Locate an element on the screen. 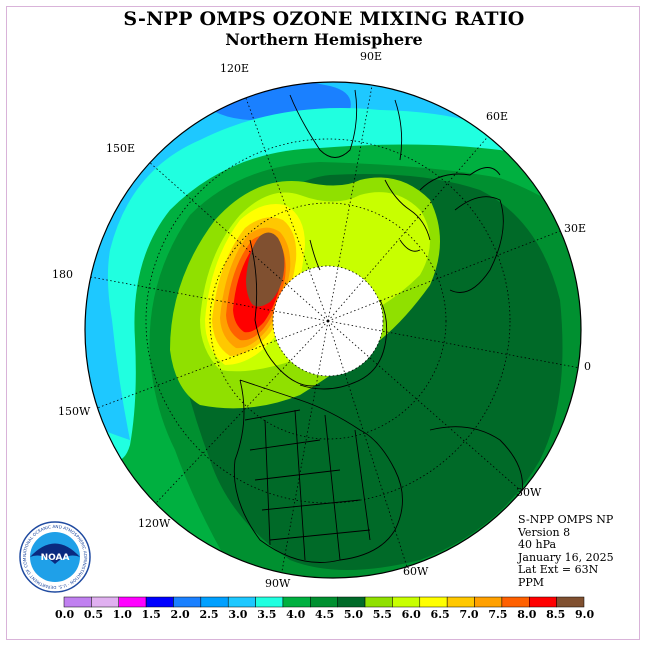 This screenshot has height=648, width=648. lon-label-120e: 120E is located at coordinates (235, 68).